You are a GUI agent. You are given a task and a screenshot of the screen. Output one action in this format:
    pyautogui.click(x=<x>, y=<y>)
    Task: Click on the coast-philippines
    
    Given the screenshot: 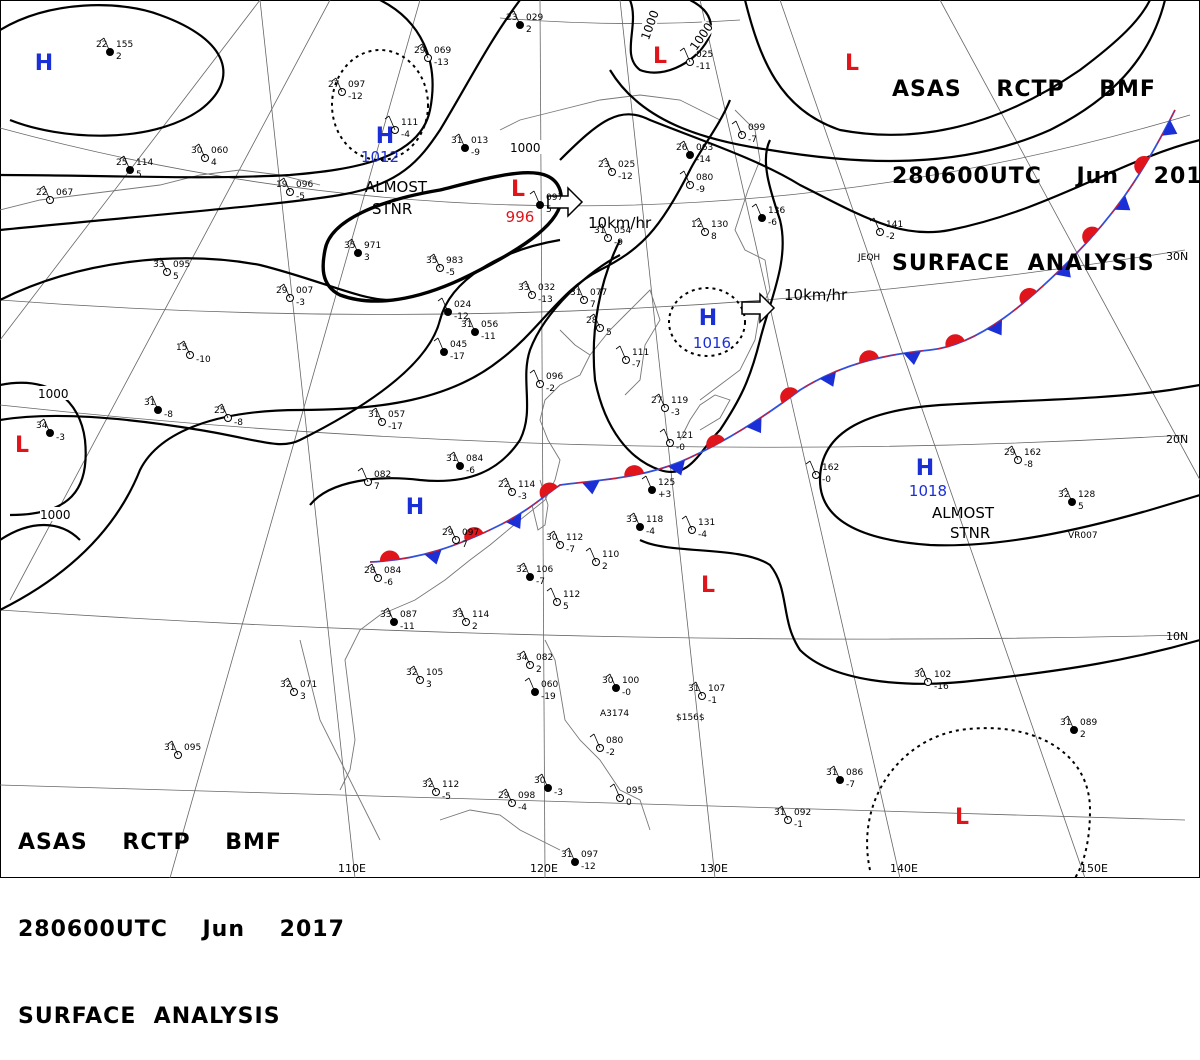 What is the action you would take?
    pyautogui.click(x=597, y=735)
    